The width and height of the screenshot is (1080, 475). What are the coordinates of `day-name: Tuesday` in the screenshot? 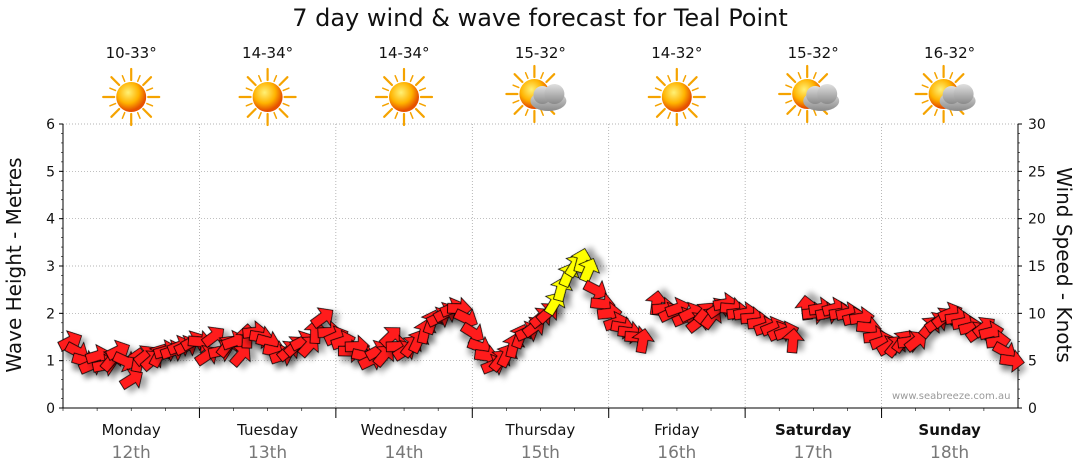 It's located at (268, 430).